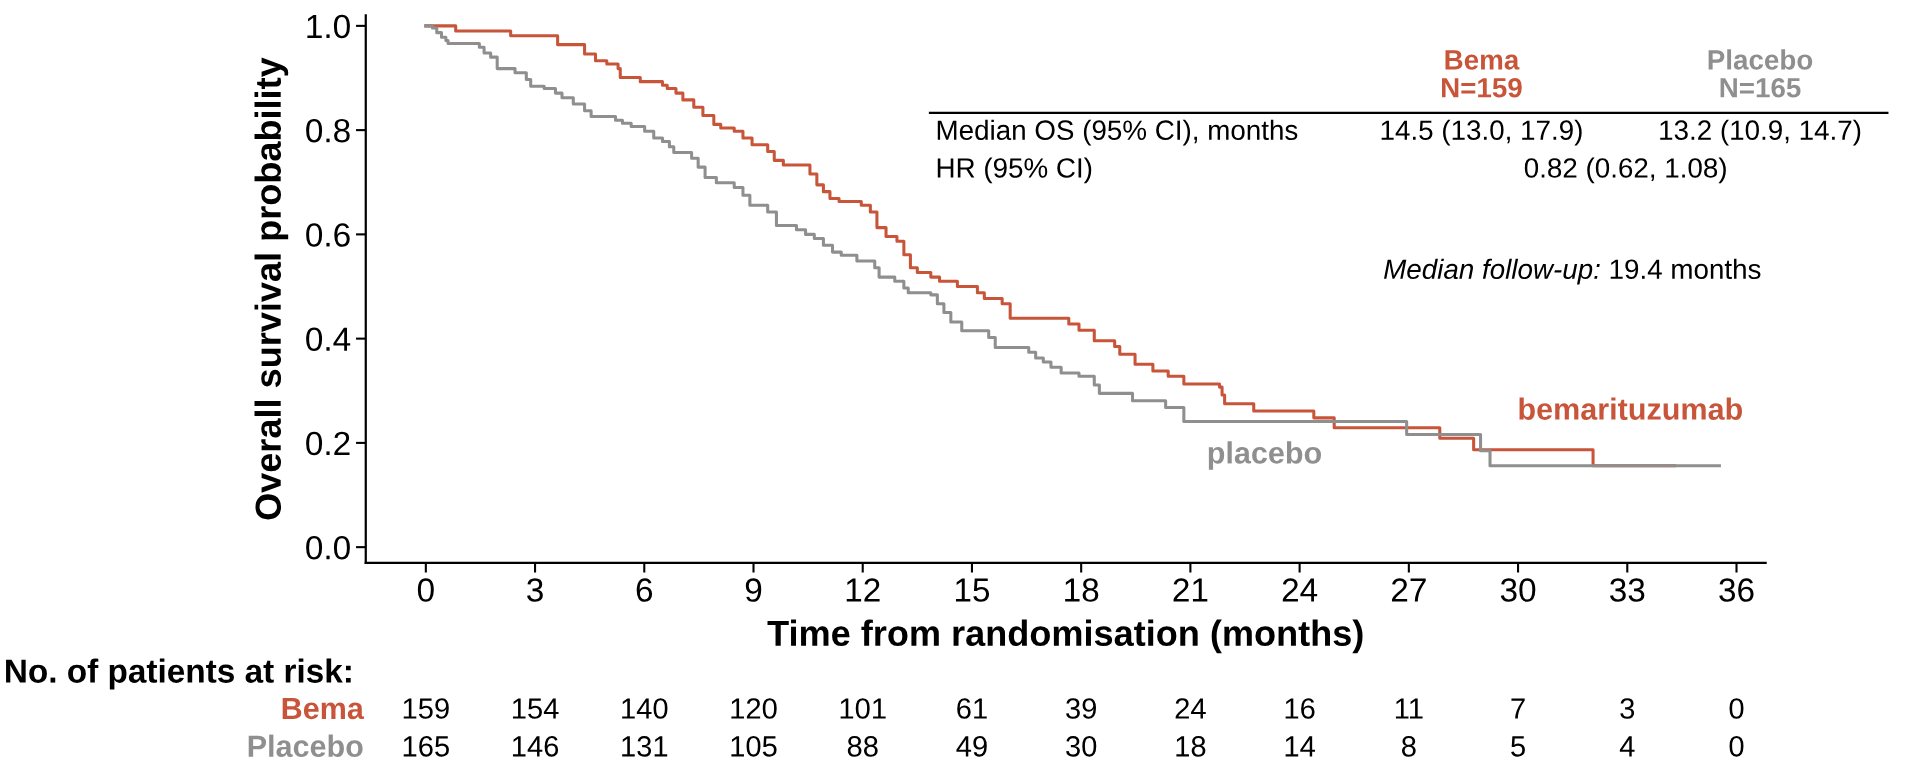 The image size is (1915, 772). Describe the element at coordinates (1518, 708) in the screenshot. I see `text: 7` at that location.